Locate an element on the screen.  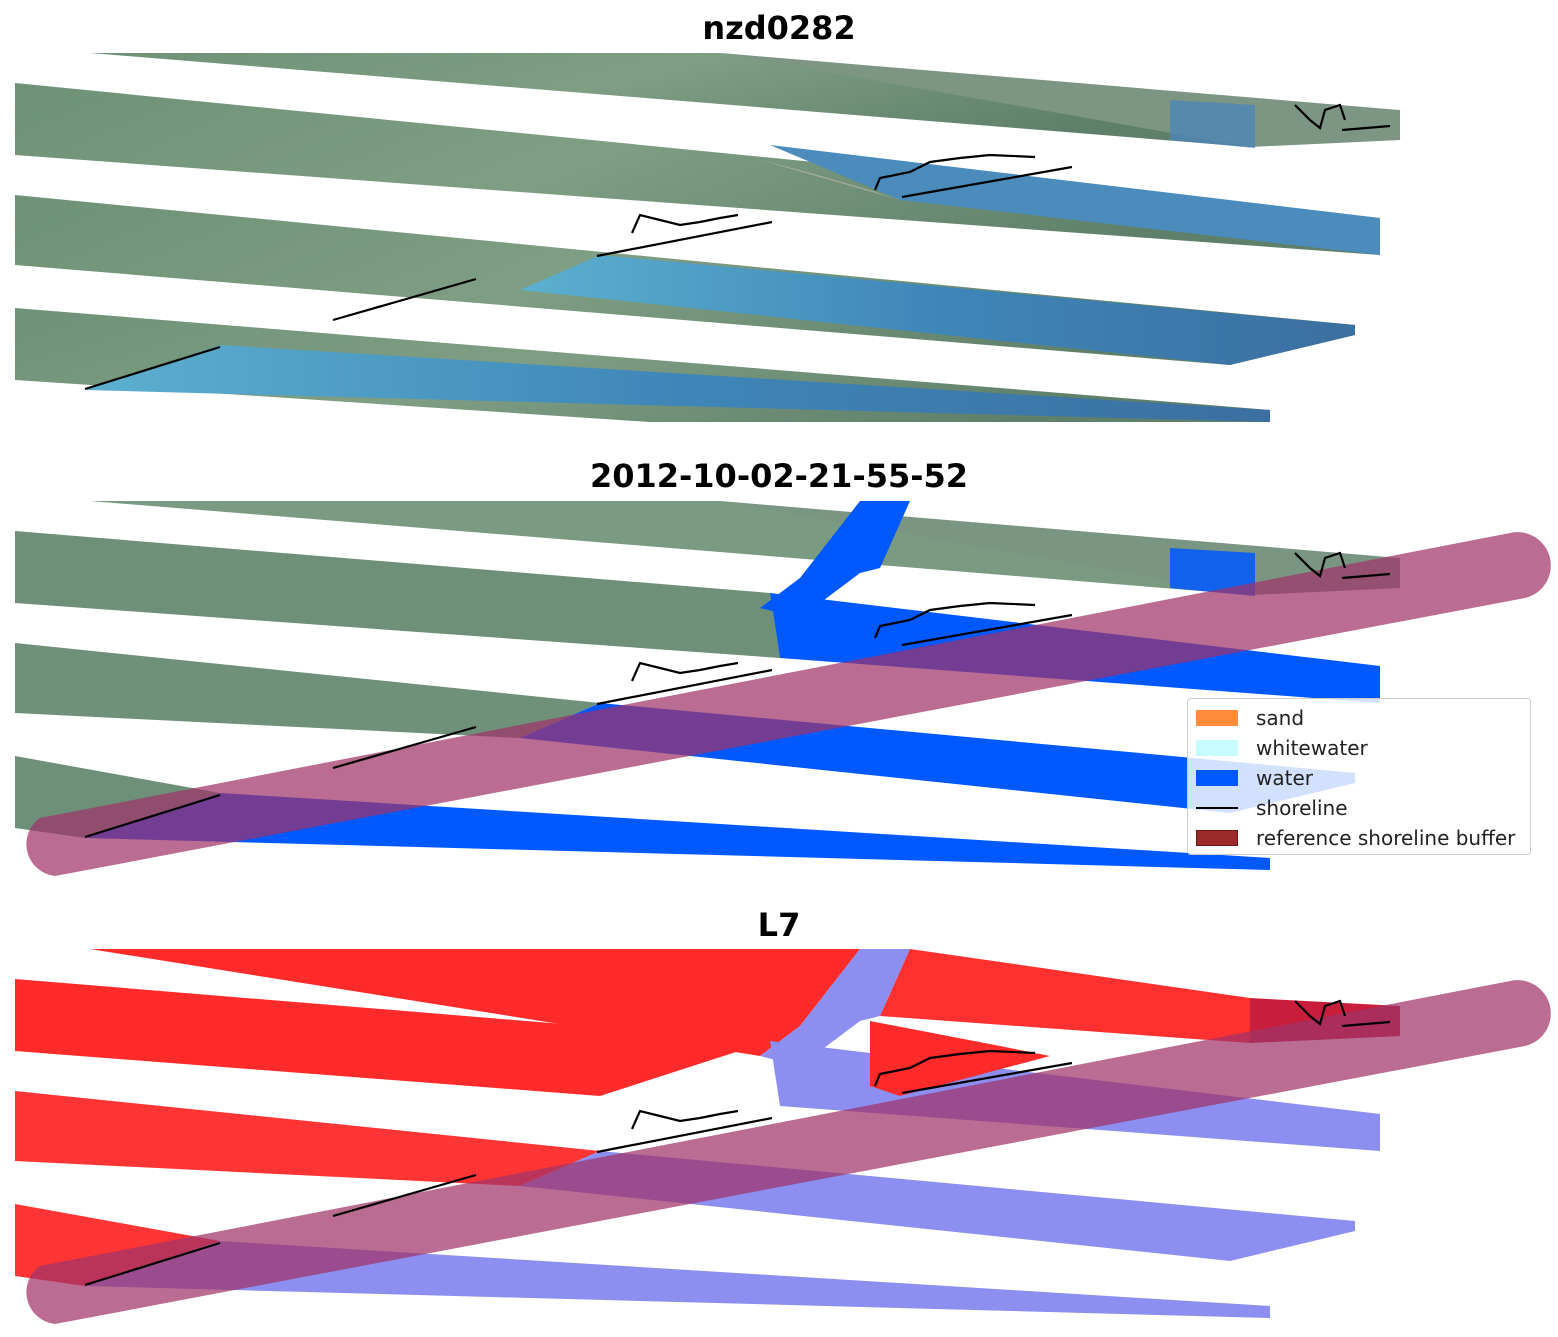
buffer-swatch is located at coordinates (1217, 838).